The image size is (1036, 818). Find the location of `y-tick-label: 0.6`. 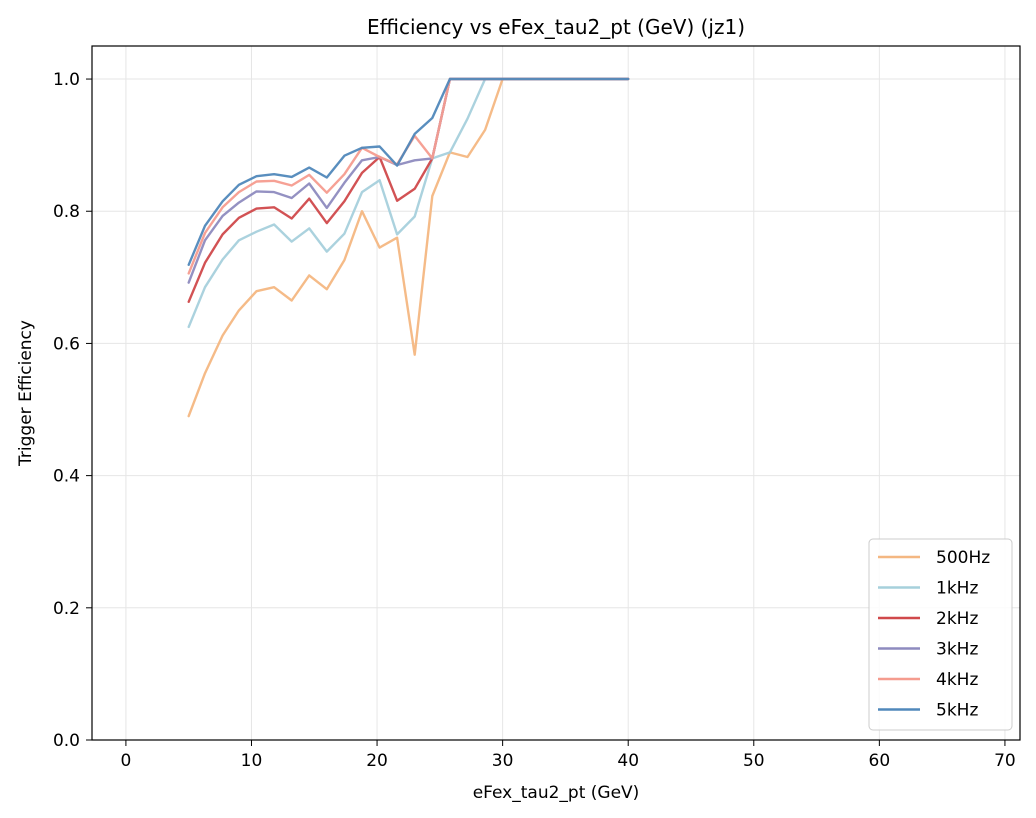

y-tick-label: 0.6 is located at coordinates (66, 344).